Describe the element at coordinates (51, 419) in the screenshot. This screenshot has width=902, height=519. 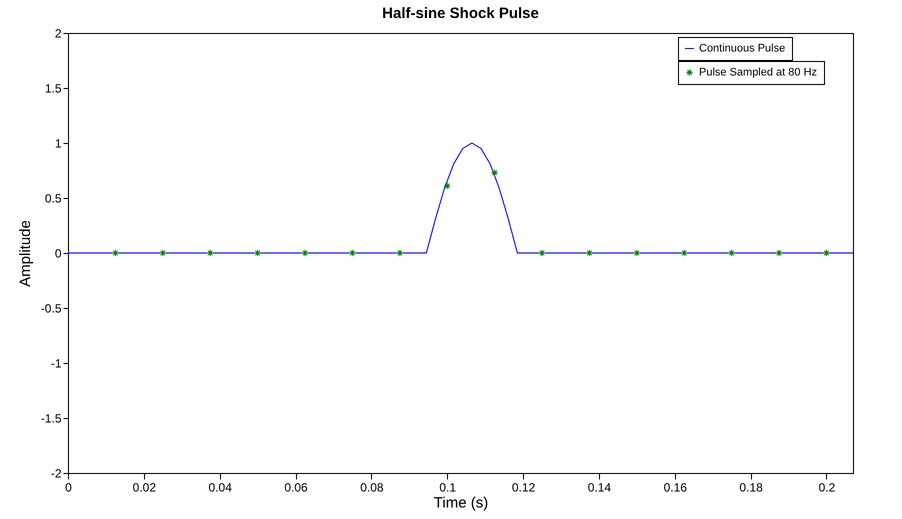
I see `y-tick-label: -1.5` at that location.